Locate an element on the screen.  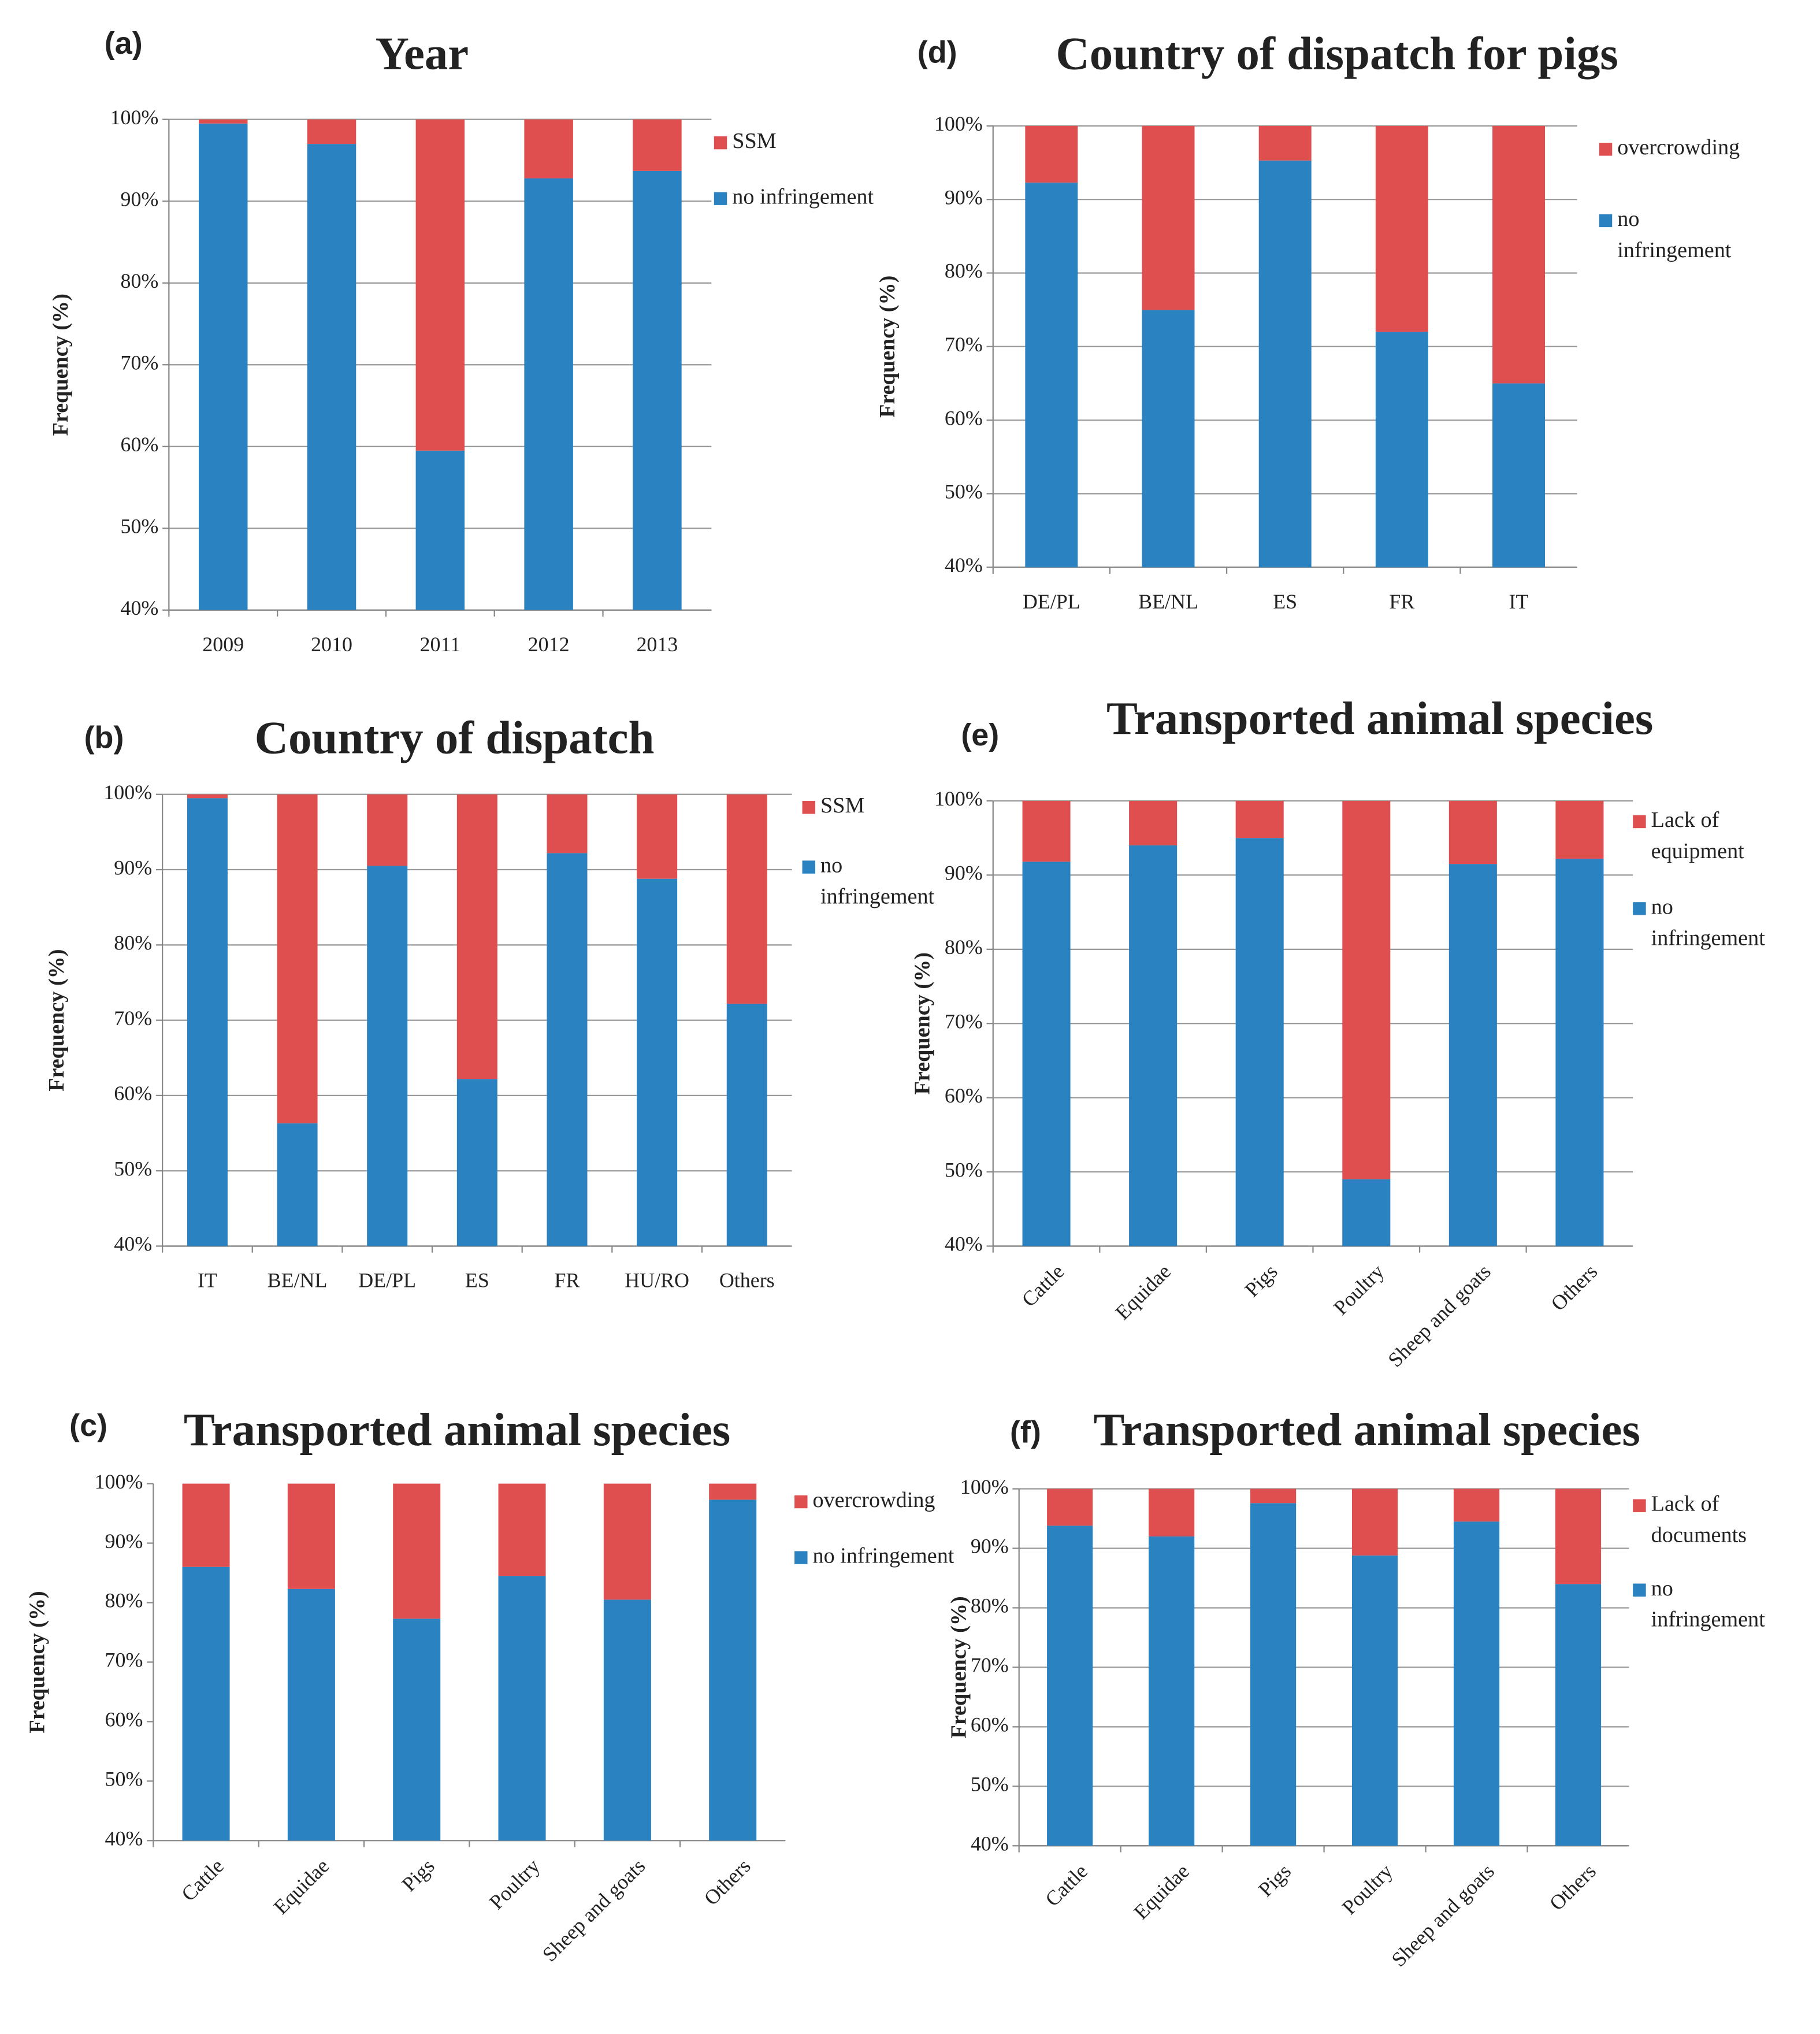
legend-label: Lack of equipment is located at coordinates (1698, 835).